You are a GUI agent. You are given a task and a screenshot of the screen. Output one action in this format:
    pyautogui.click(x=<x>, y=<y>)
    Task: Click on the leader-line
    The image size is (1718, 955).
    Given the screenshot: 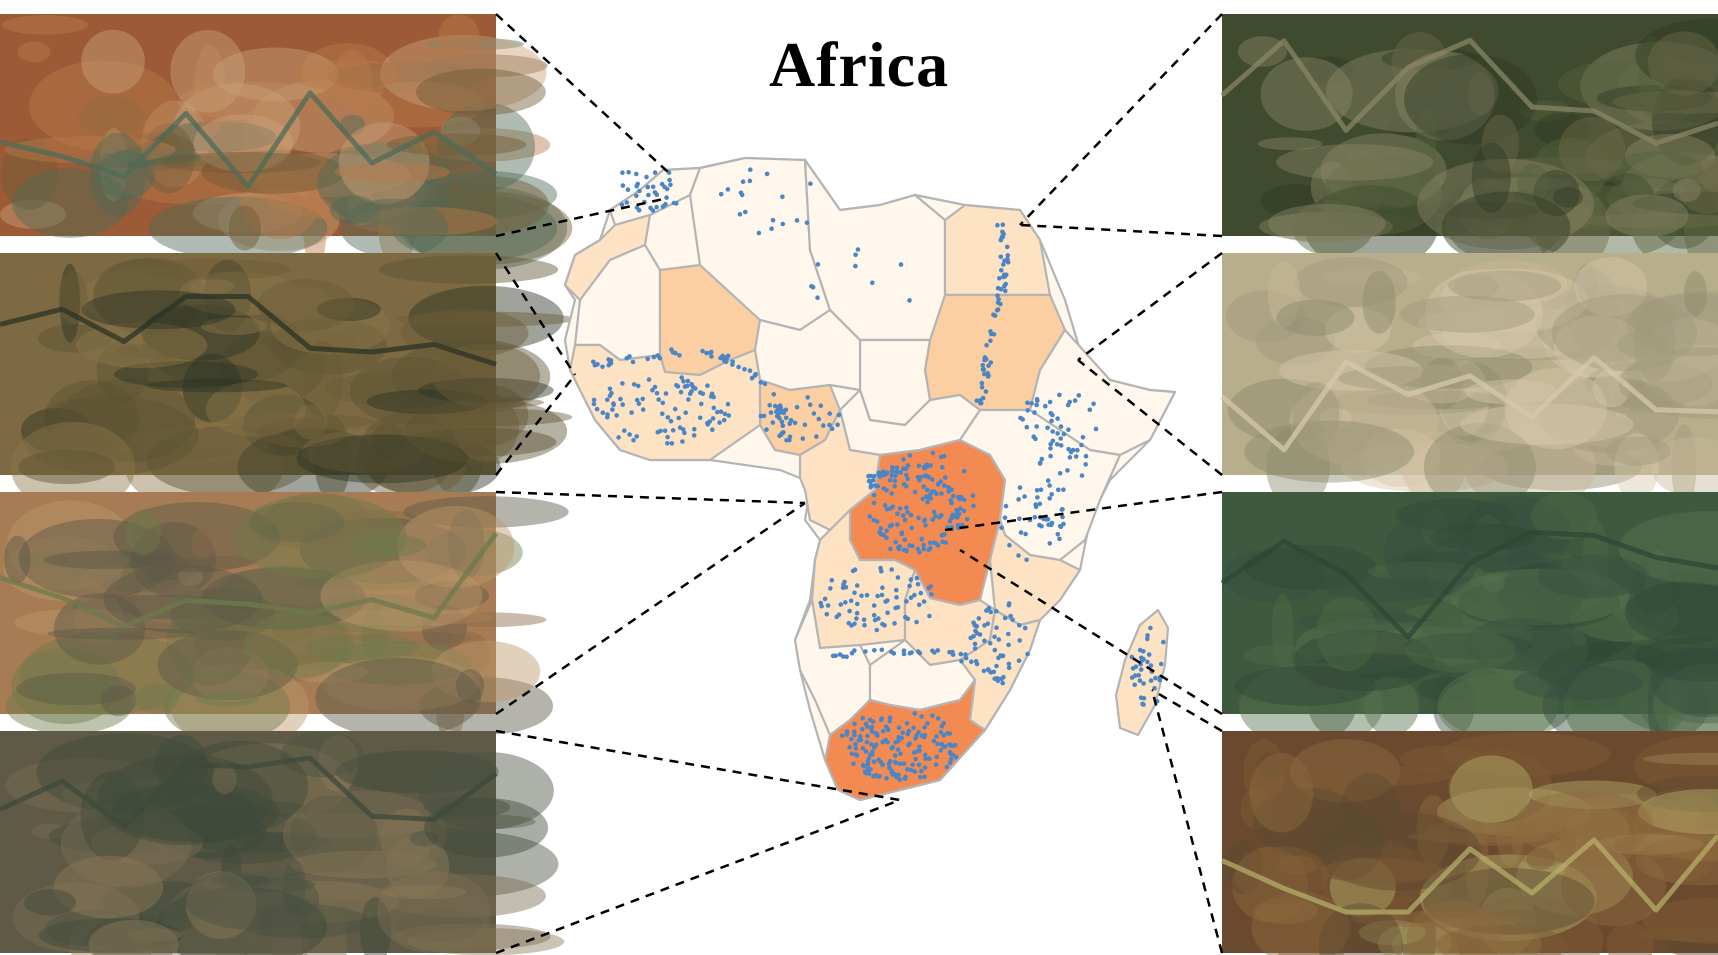 What is the action you would take?
    pyautogui.click(x=582, y=93)
    